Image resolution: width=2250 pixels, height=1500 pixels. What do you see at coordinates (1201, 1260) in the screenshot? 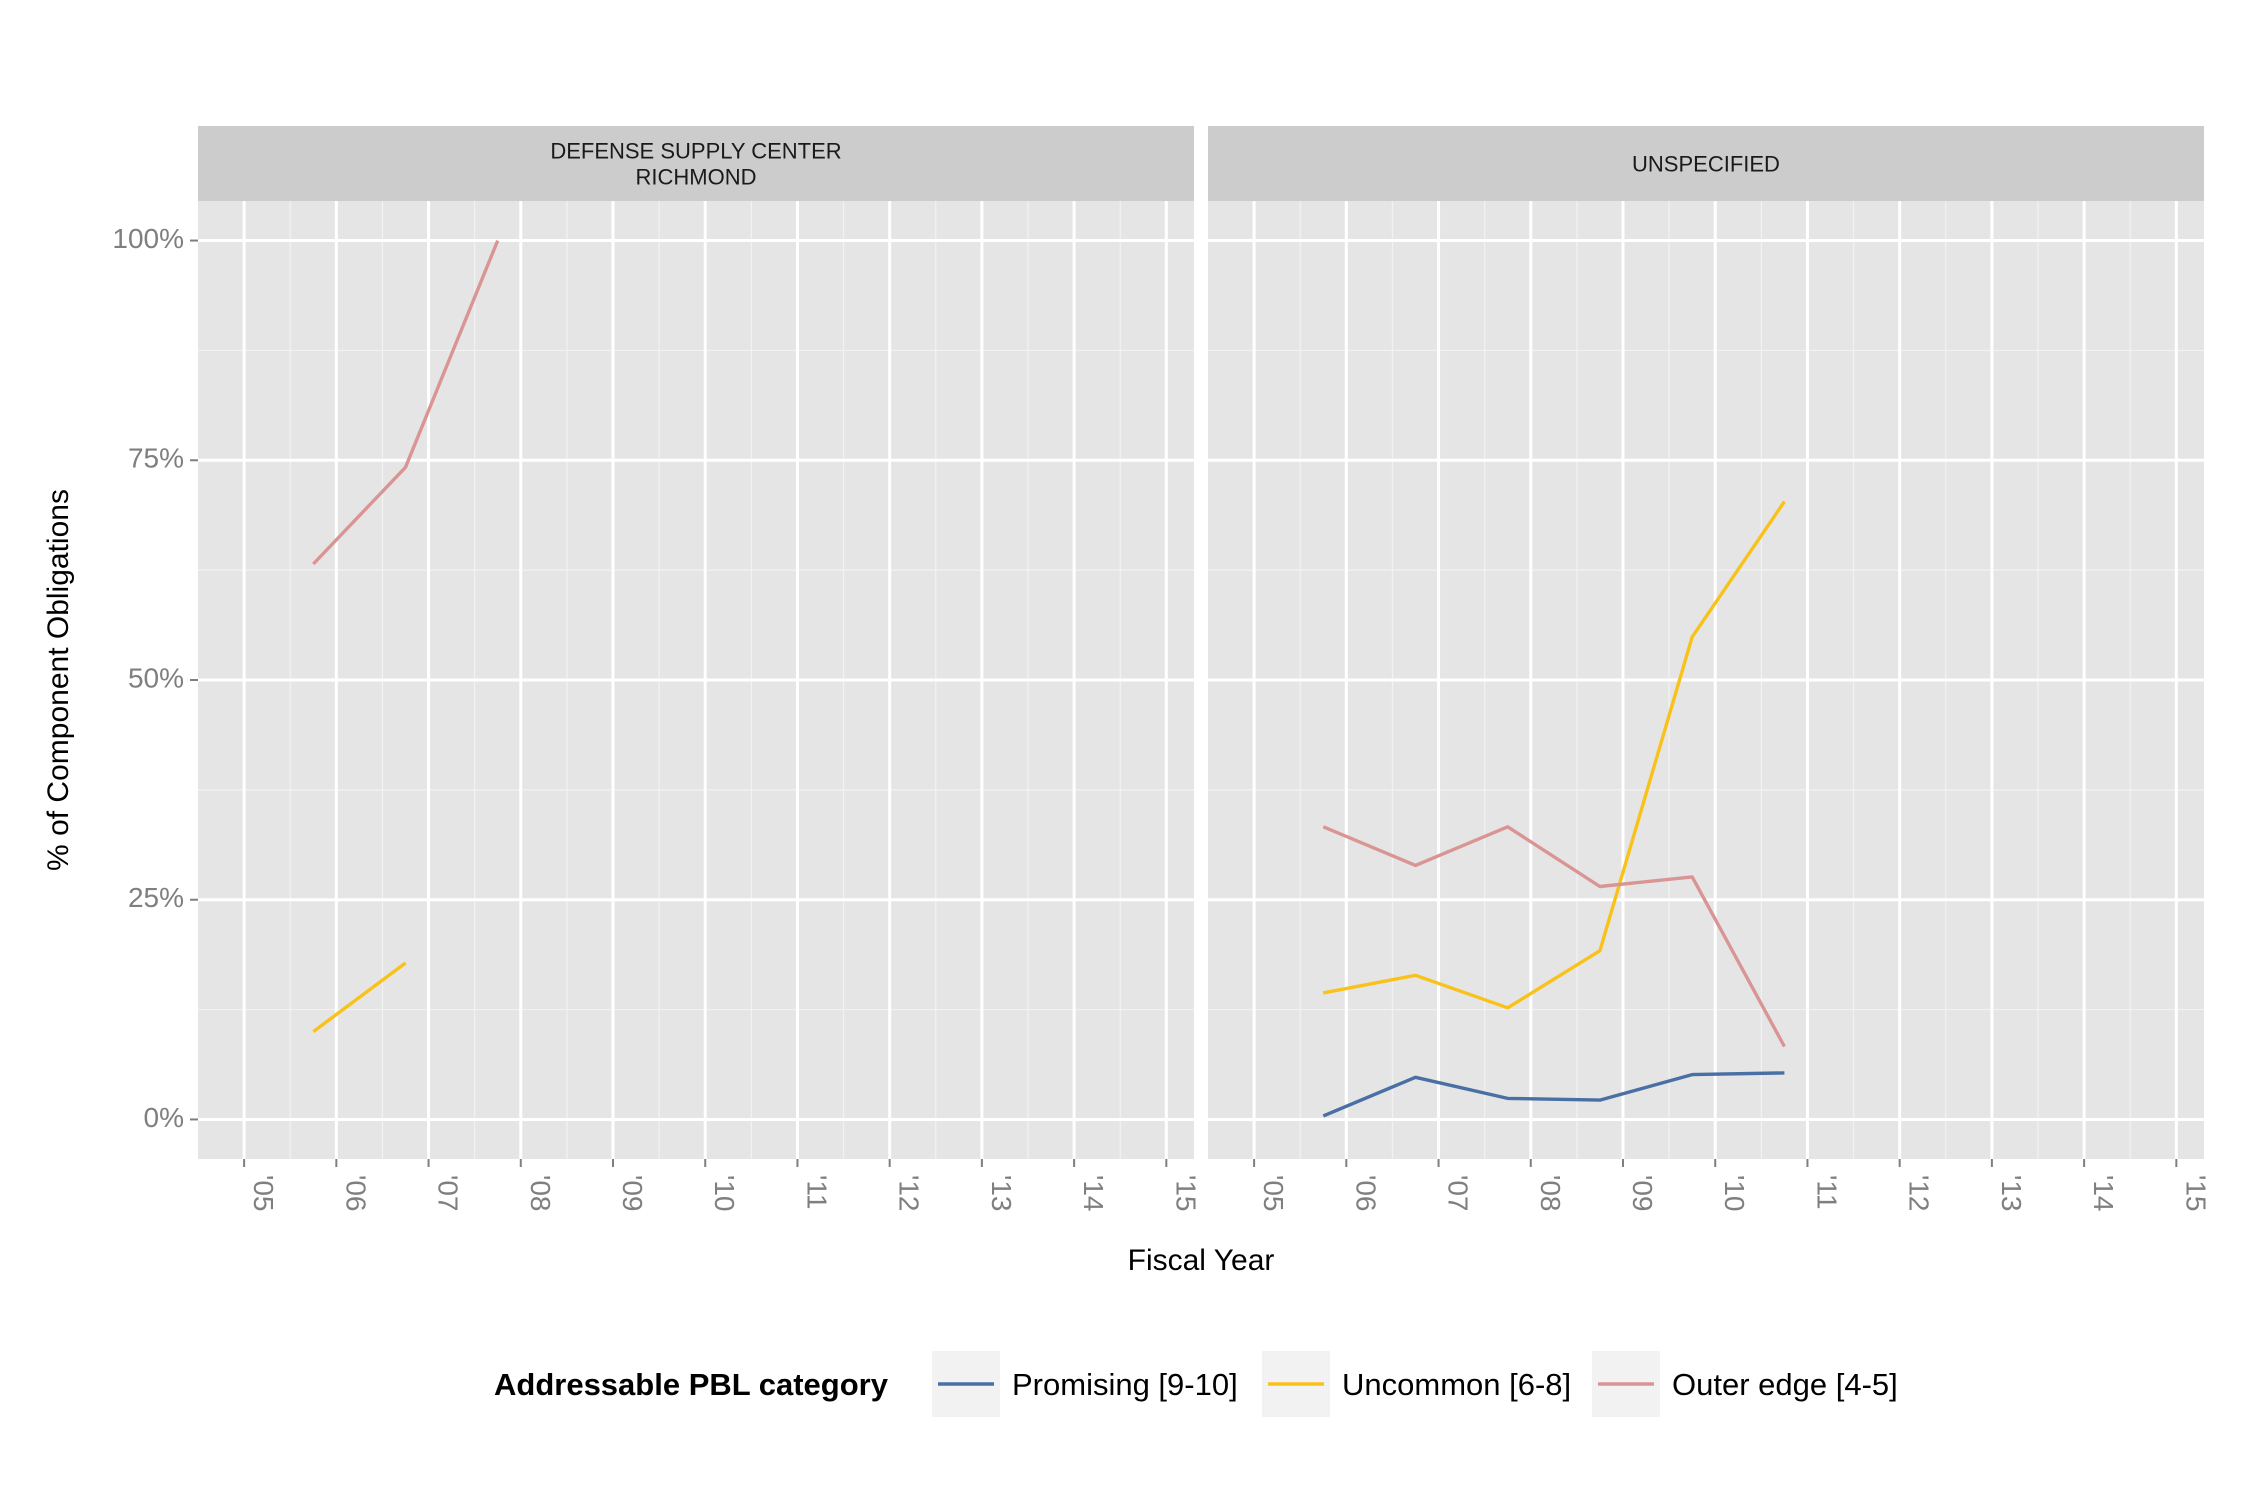
I see `x-axis-title: Fiscal Year` at bounding box center [1201, 1260].